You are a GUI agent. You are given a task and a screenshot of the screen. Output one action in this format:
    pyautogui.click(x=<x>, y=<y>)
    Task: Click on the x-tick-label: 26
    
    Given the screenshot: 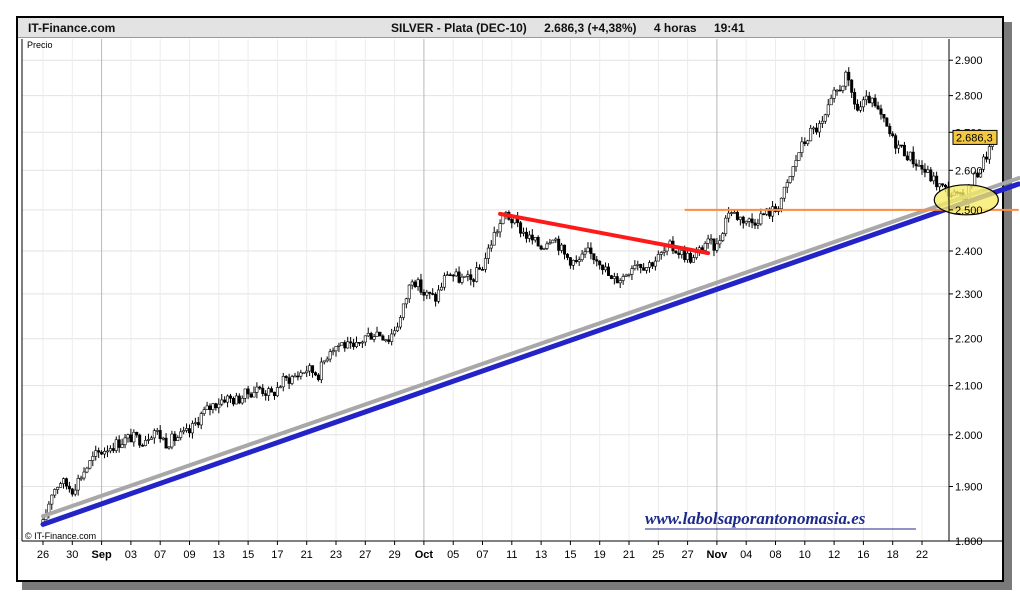 What is the action you would take?
    pyautogui.click(x=43, y=555)
    